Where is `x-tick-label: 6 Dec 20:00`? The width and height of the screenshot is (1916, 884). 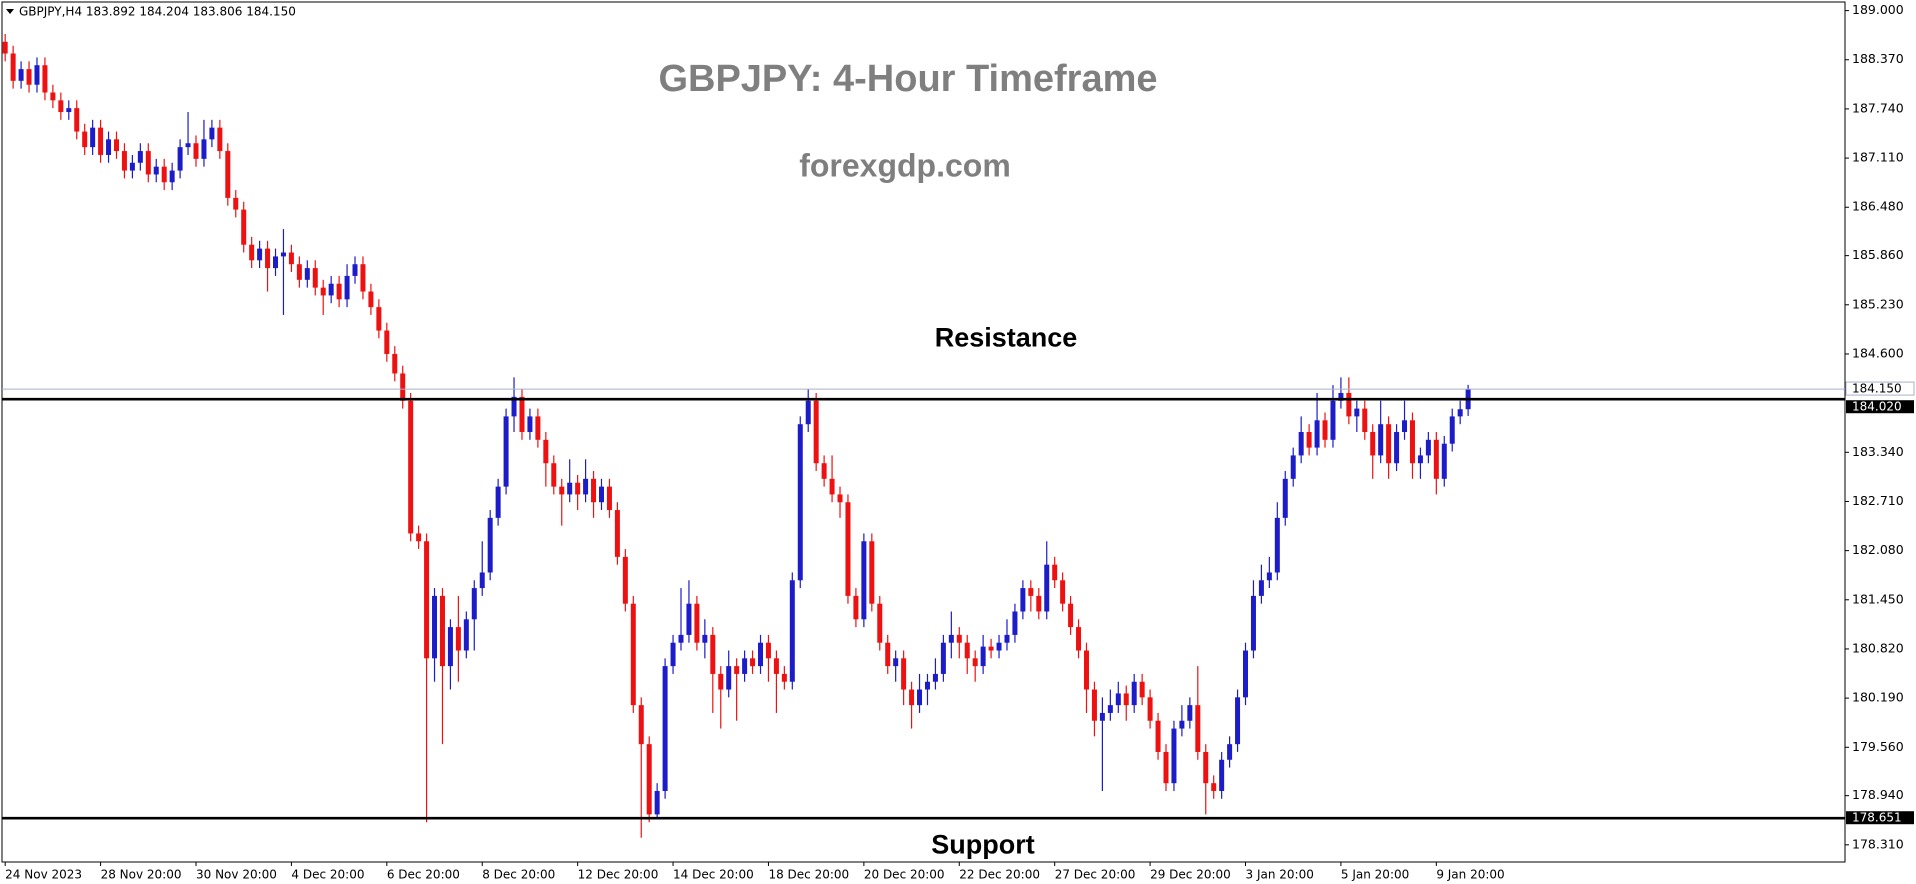
x-tick-label: 6 Dec 20:00 is located at coordinates (423, 875).